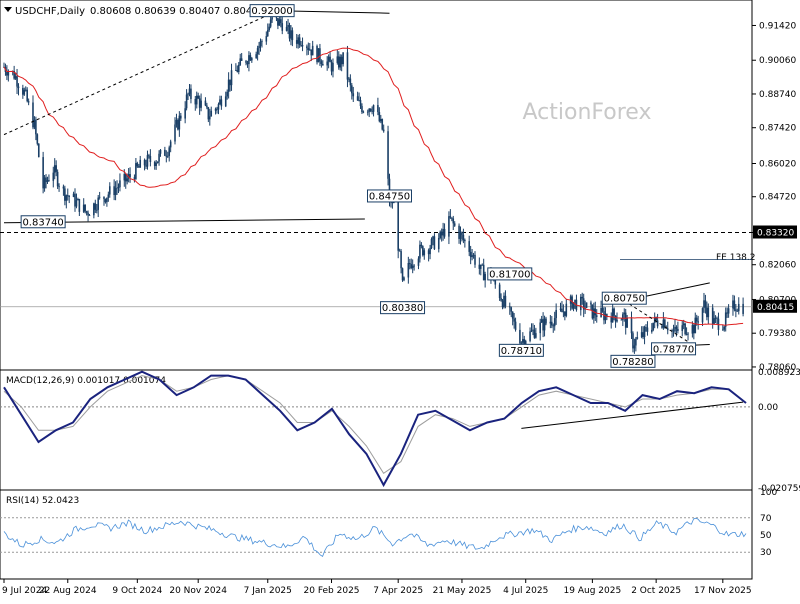 The height and width of the screenshot is (604, 800). Describe the element at coordinates (271, 11) in the screenshot. I see `price-annotation-label: 0.92000` at that location.